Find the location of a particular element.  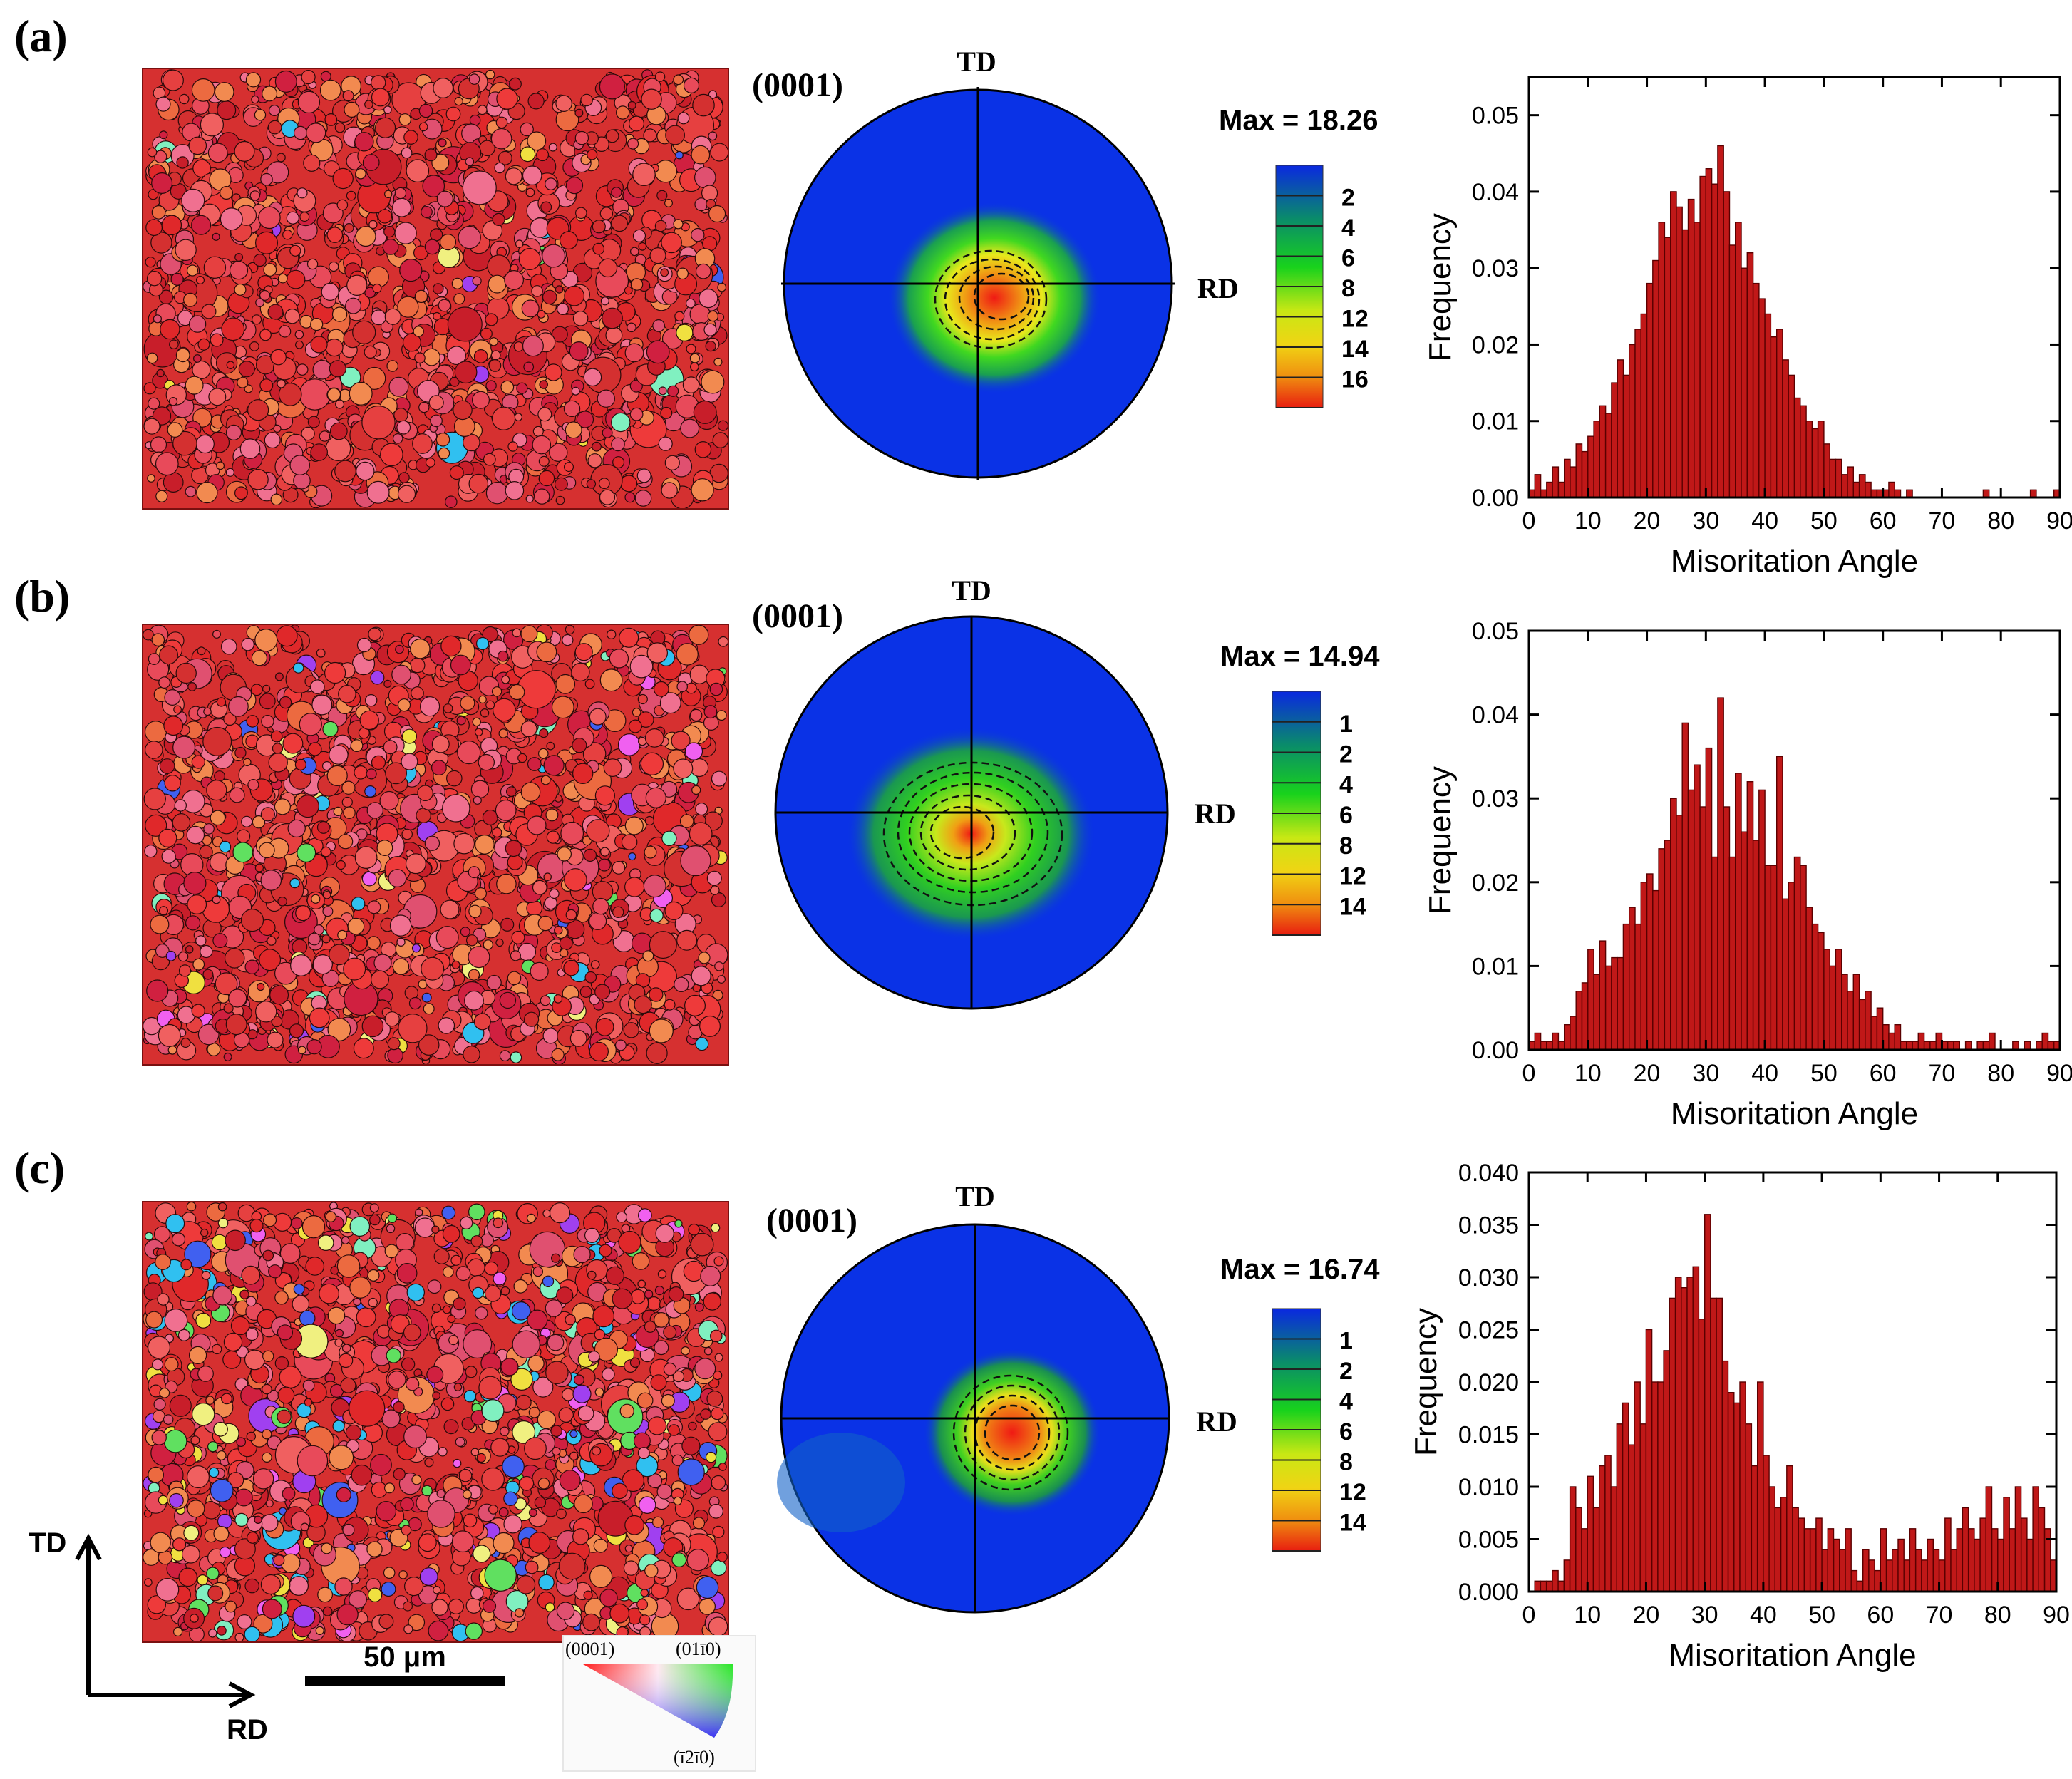

x-tick-label: 0 is located at coordinates (1529, 1615).